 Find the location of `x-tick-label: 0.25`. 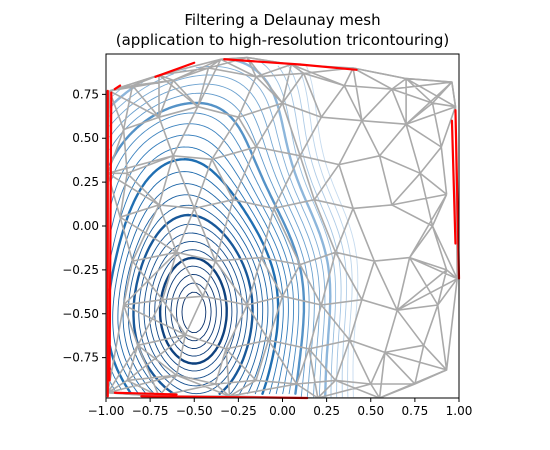

x-tick-label: 0.25 is located at coordinates (326, 411).